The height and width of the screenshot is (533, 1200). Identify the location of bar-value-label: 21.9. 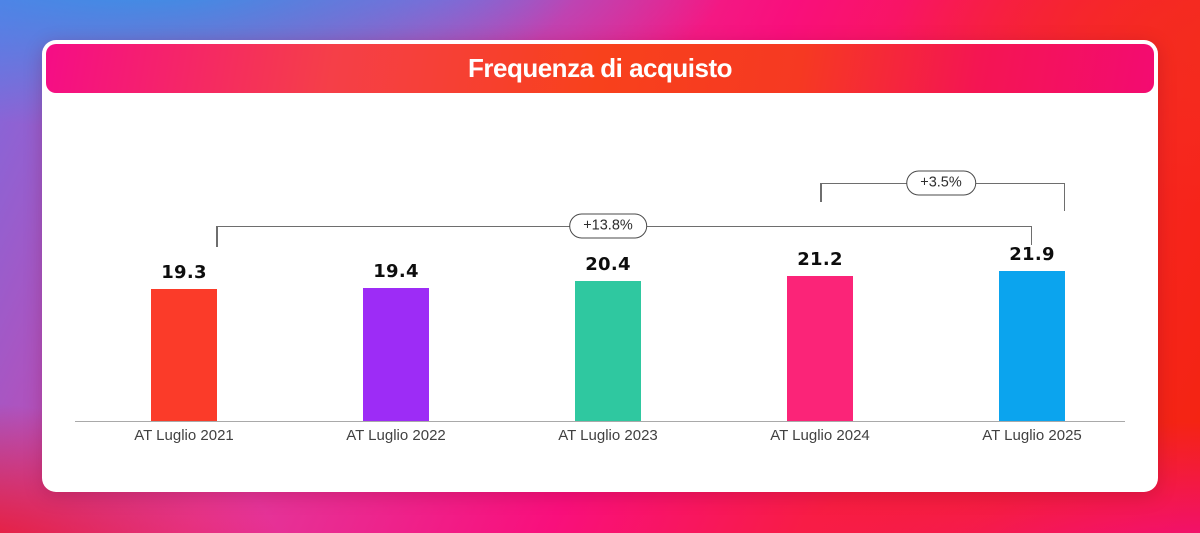
(1032, 254).